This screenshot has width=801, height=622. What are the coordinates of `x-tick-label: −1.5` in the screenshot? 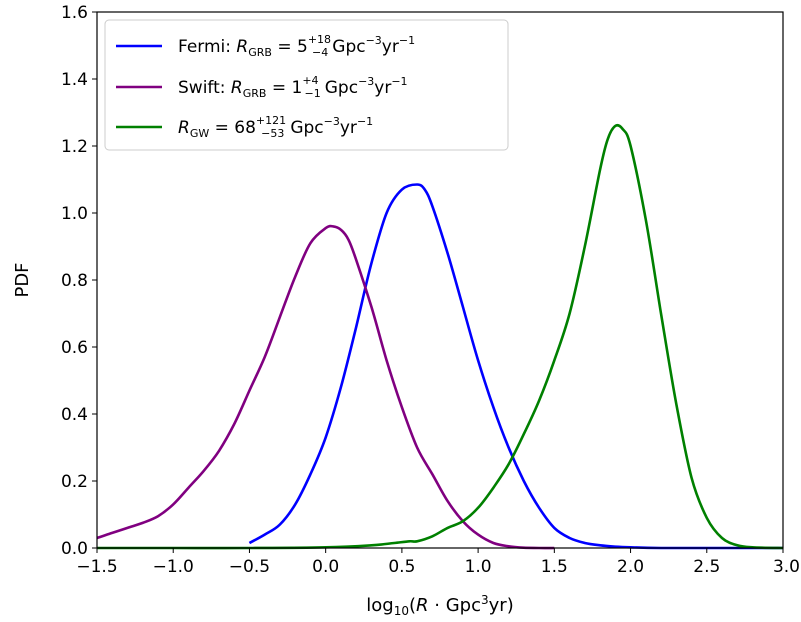 It's located at (96, 567).